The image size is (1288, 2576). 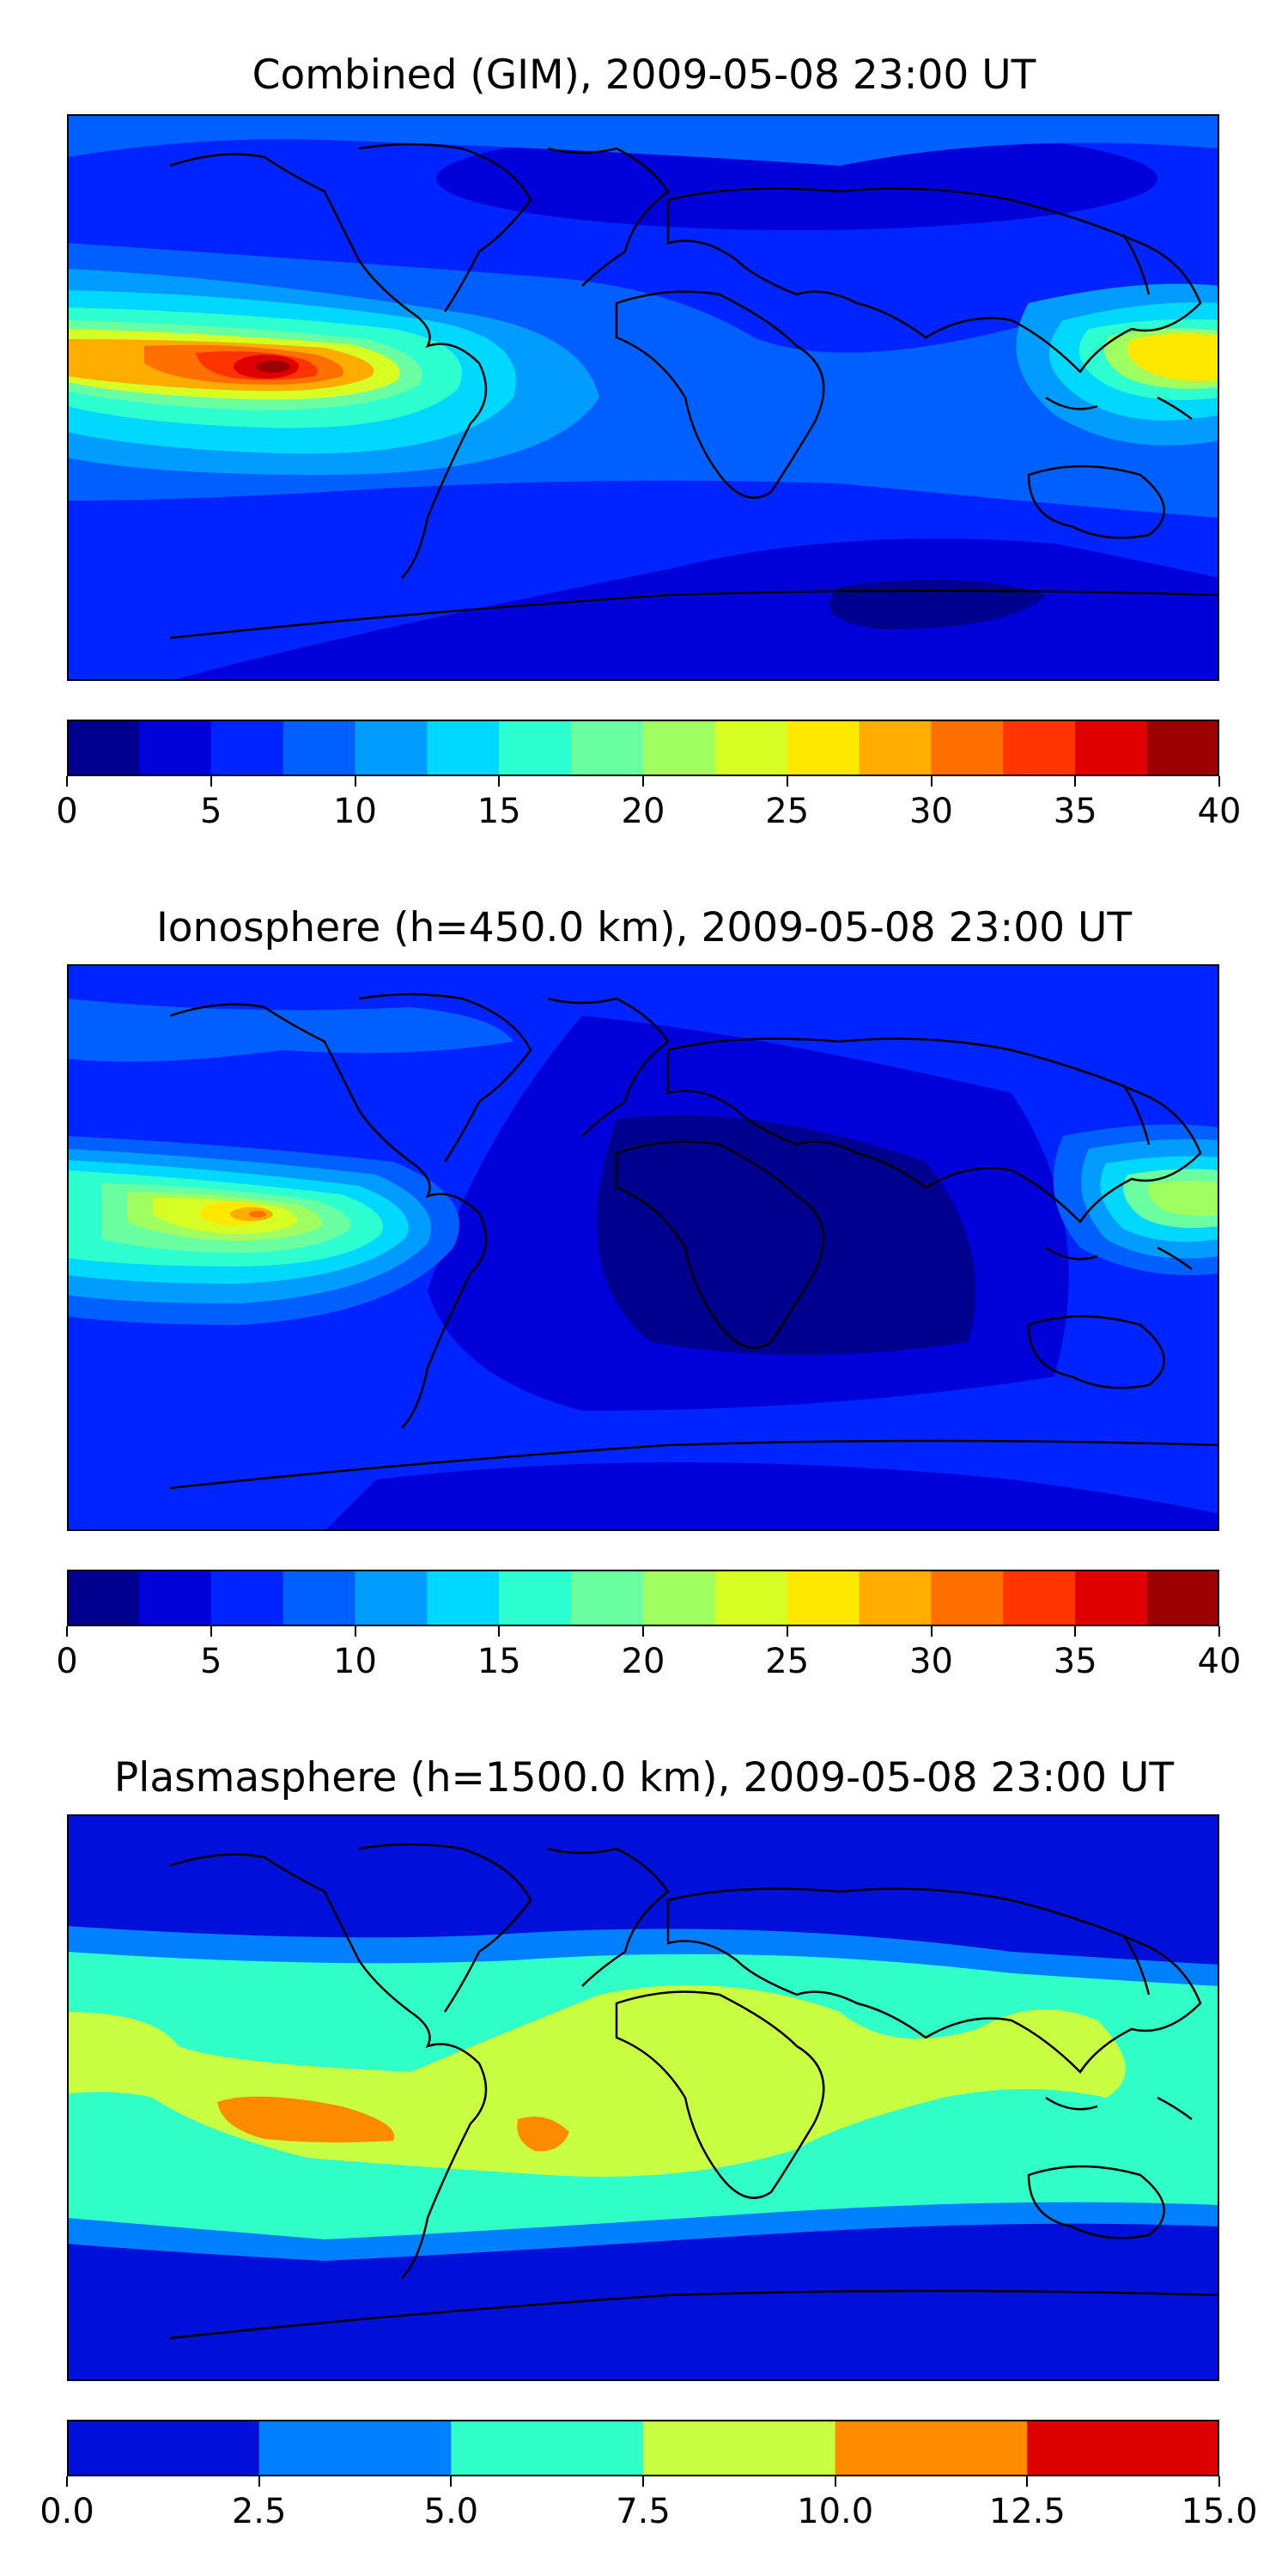 What do you see at coordinates (66, 2511) in the screenshot?
I see `colorbar-tick-label: 0.0` at bounding box center [66, 2511].